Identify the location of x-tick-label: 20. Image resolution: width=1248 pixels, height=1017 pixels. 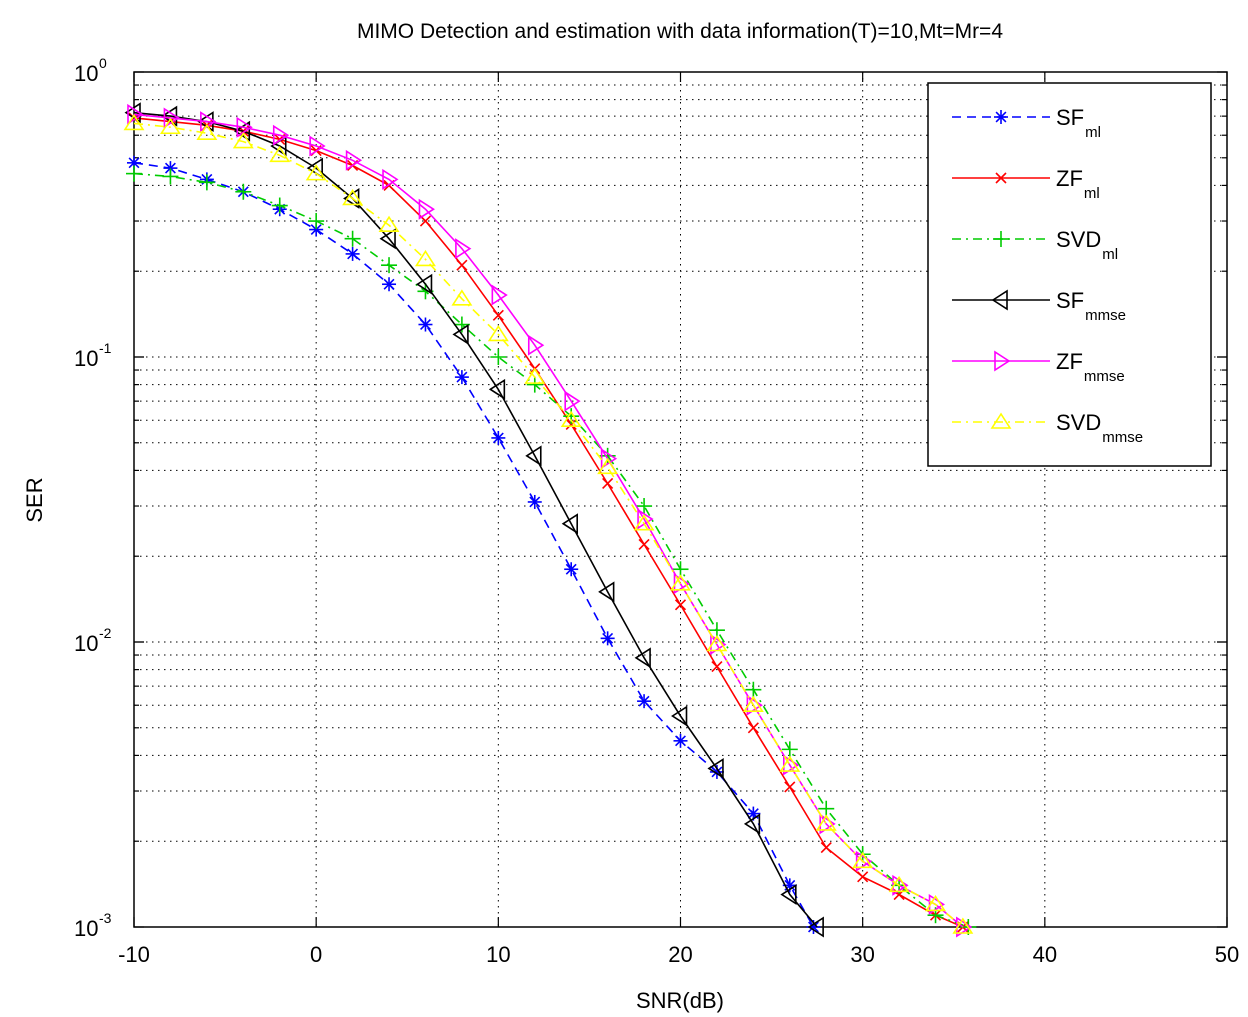
(680, 954).